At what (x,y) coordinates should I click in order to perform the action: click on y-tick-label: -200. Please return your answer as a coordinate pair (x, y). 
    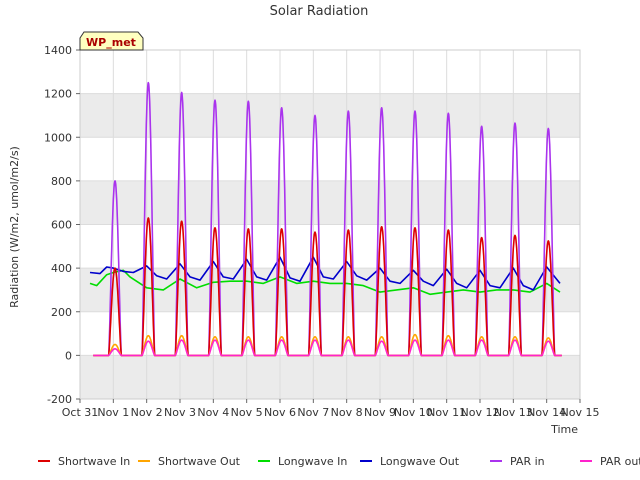
    Looking at the image, I should click on (59, 399).